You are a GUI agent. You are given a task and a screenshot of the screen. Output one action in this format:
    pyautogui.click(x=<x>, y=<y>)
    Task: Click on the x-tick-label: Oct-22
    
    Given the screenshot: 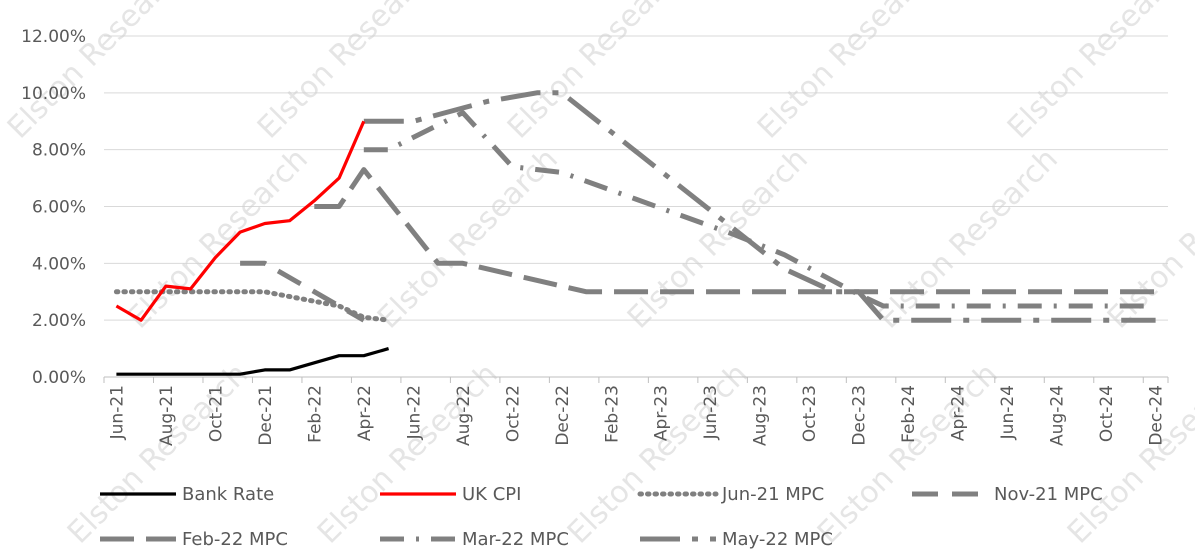 What is the action you would take?
    pyautogui.click(x=513, y=413)
    